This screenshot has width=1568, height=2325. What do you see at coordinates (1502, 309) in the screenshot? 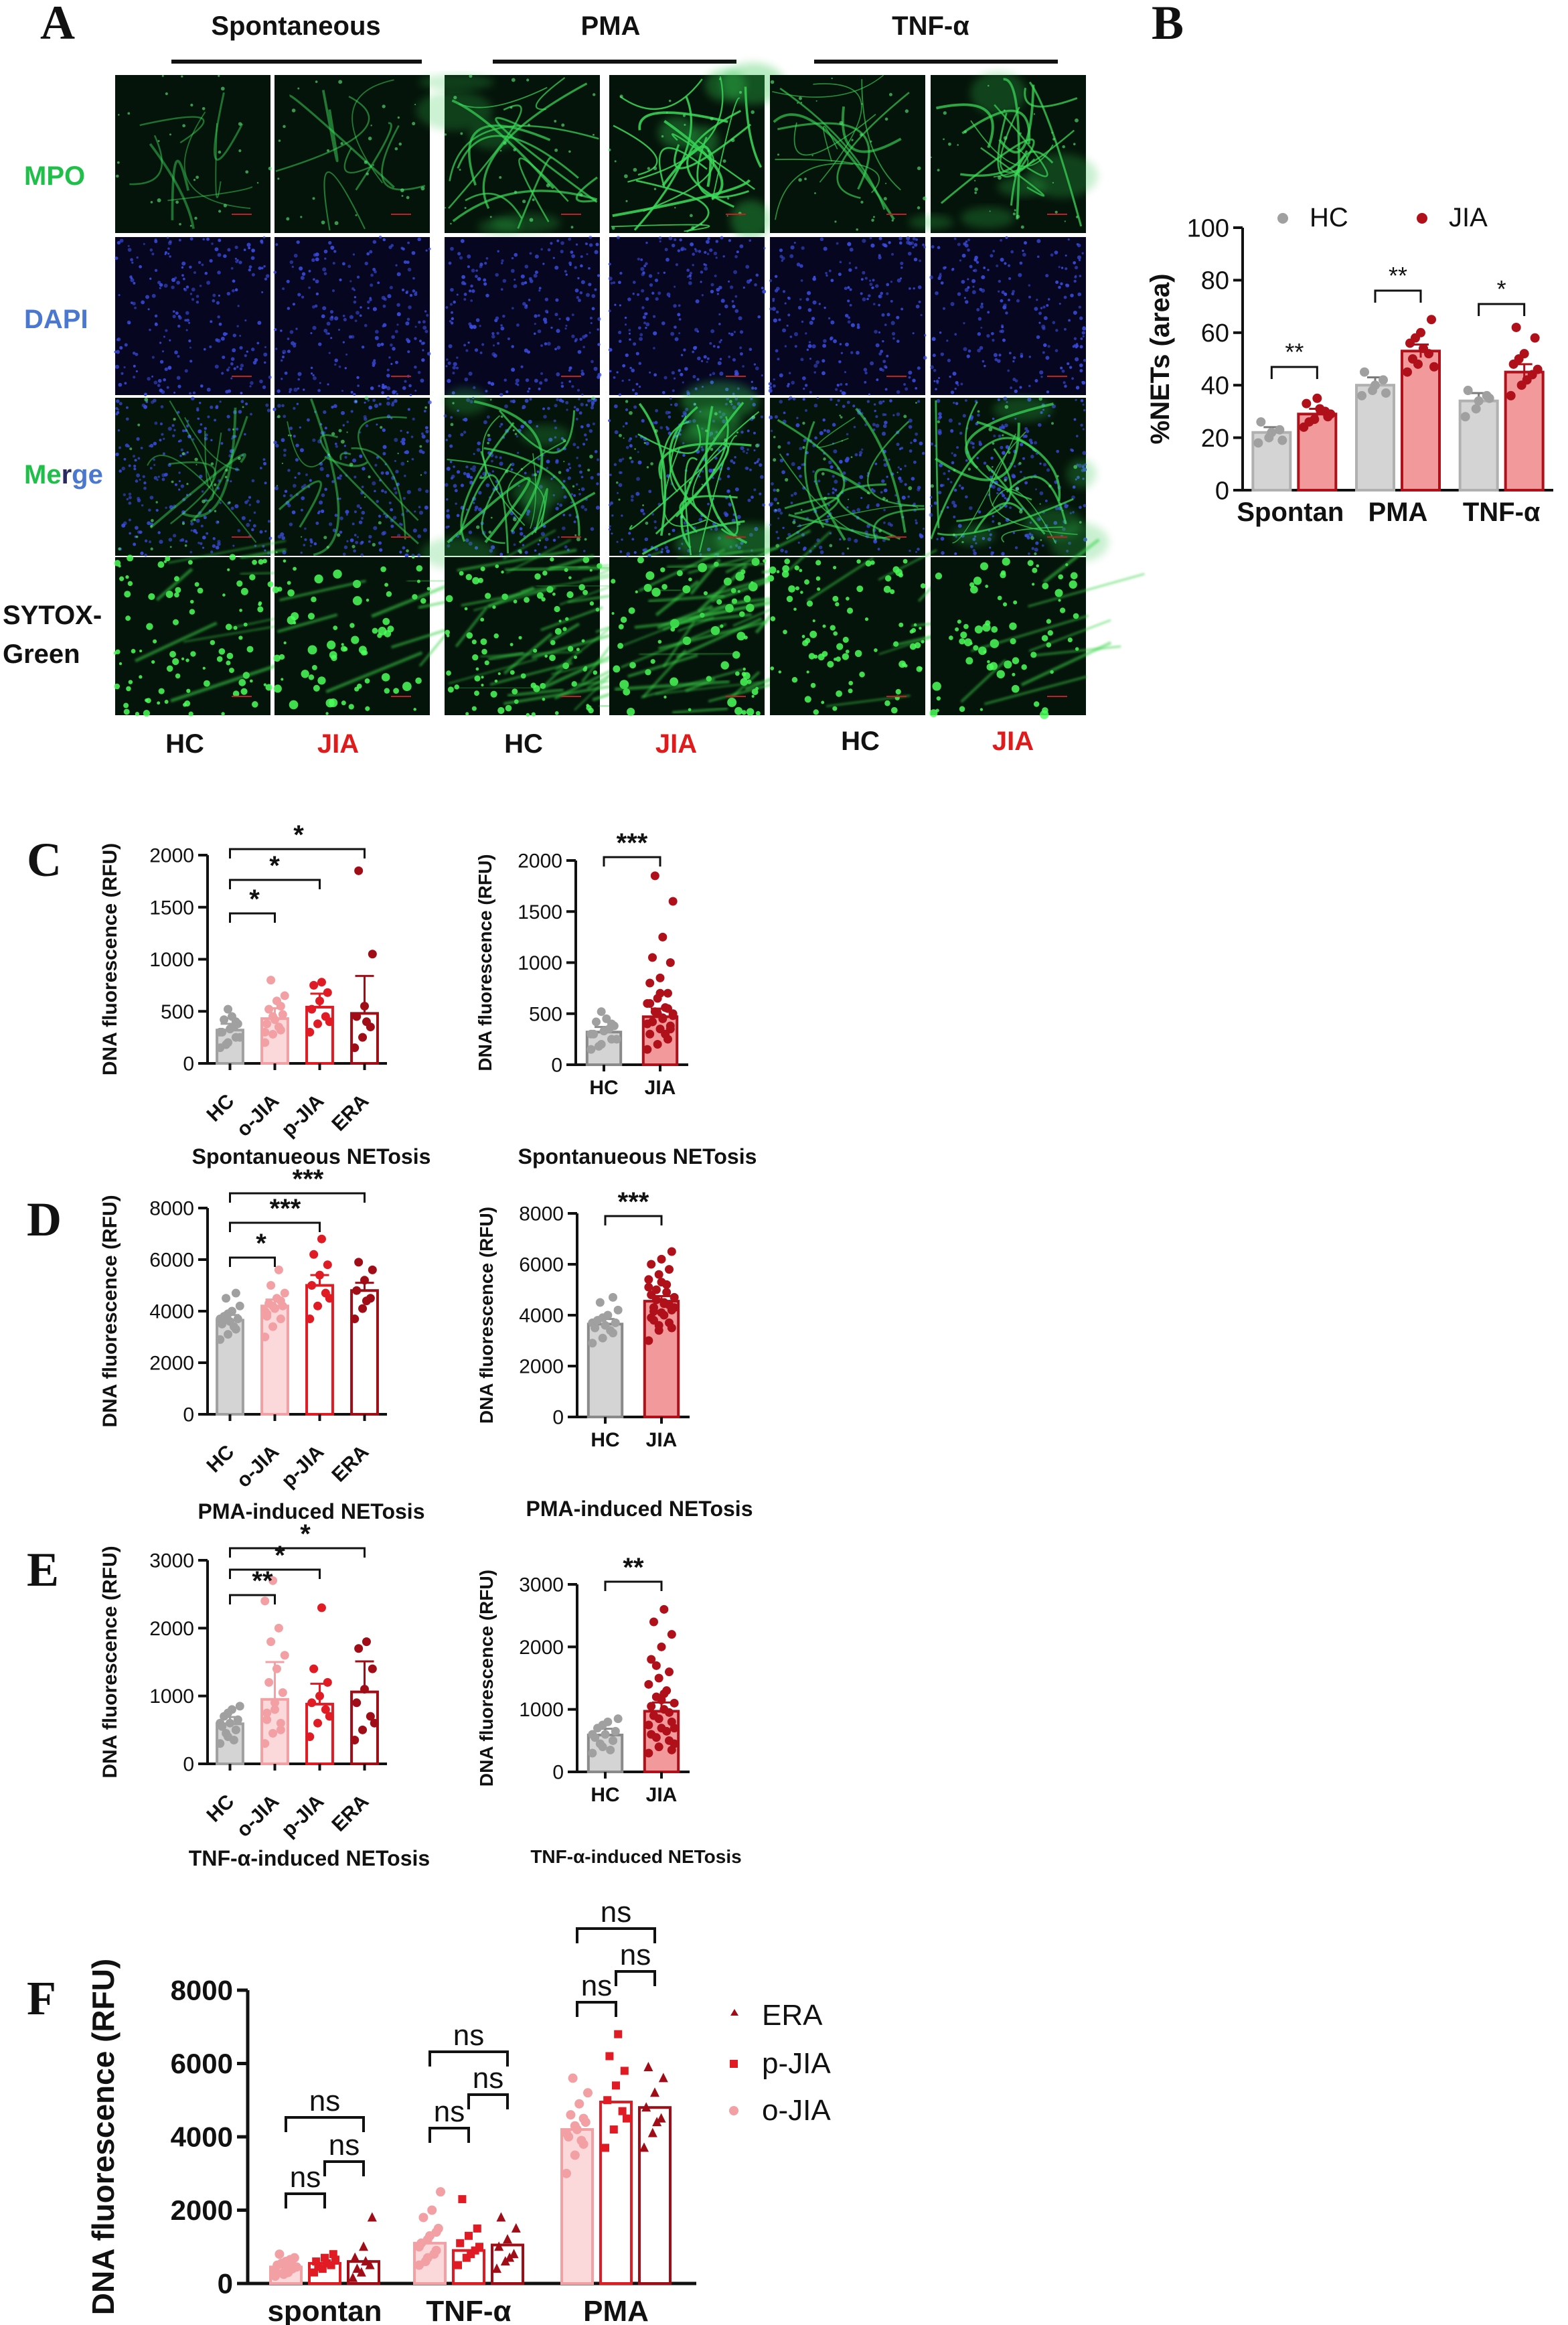
I see `significance-bracket` at bounding box center [1502, 309].